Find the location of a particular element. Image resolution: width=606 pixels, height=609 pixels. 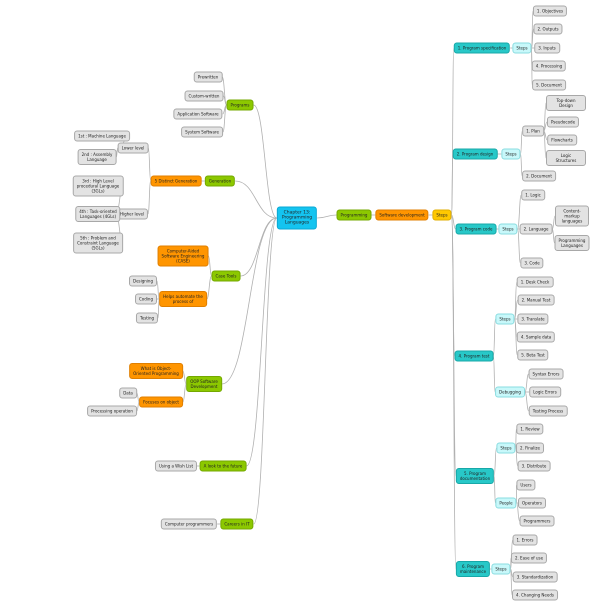

connector-root-programming is located at coordinates (327, 216).